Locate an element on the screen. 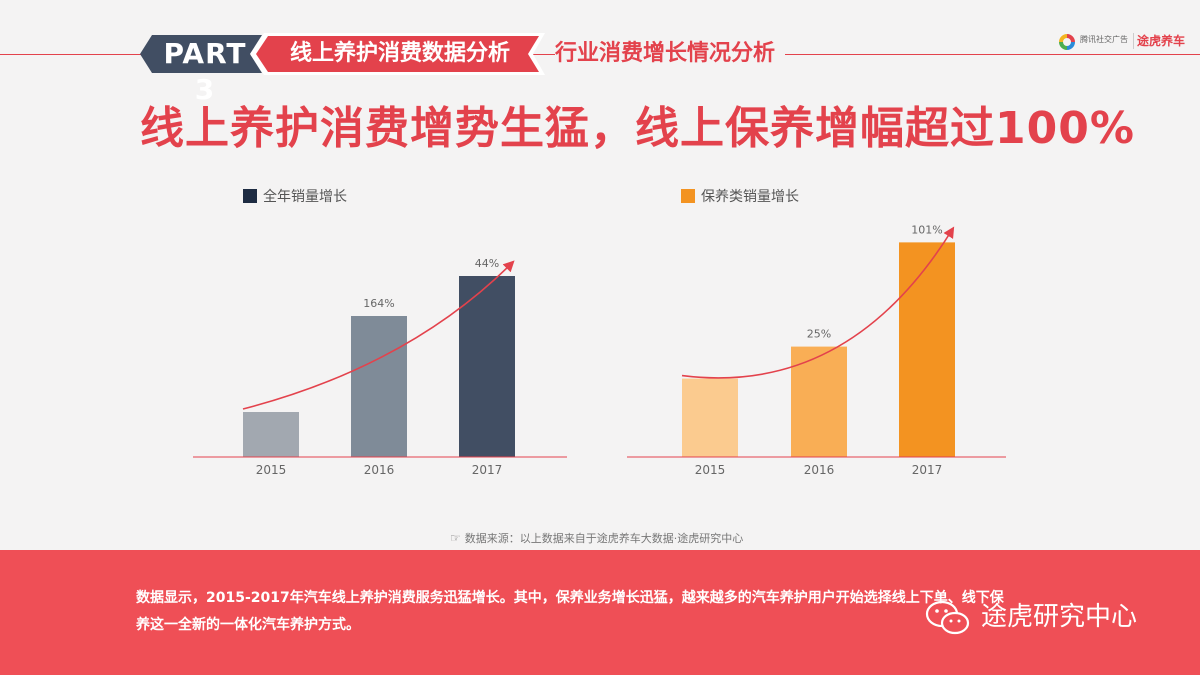  legend-right-swatch is located at coordinates (688, 196).